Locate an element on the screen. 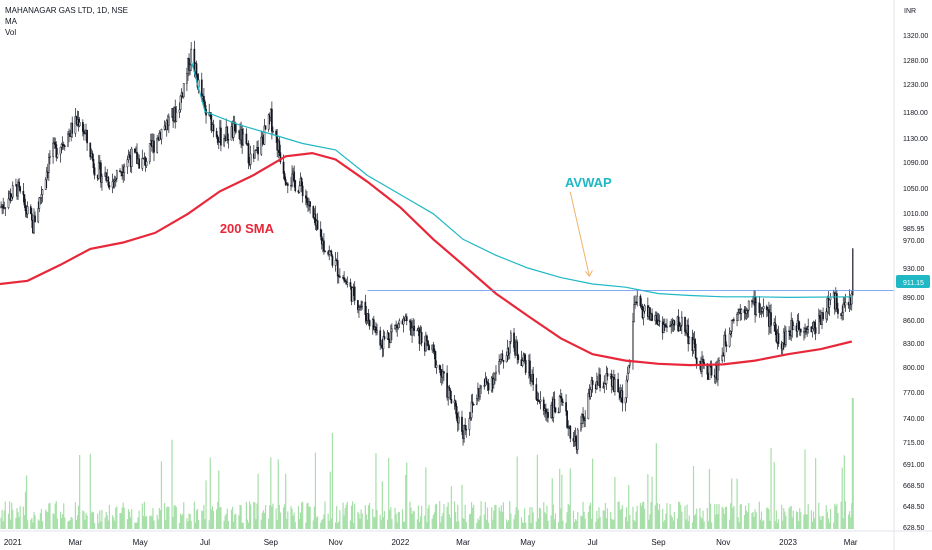 The image size is (932, 550). price-axis-label: 628.50 is located at coordinates (914, 528).